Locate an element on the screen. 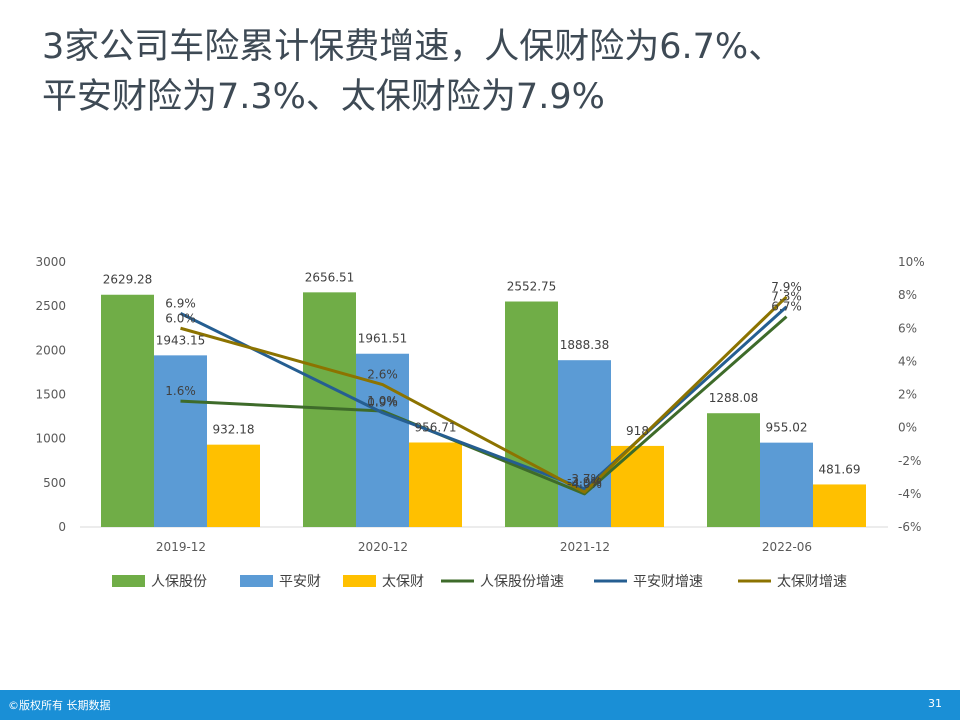 The height and width of the screenshot is (720, 960). line-data-label: 2.6% is located at coordinates (382, 375).